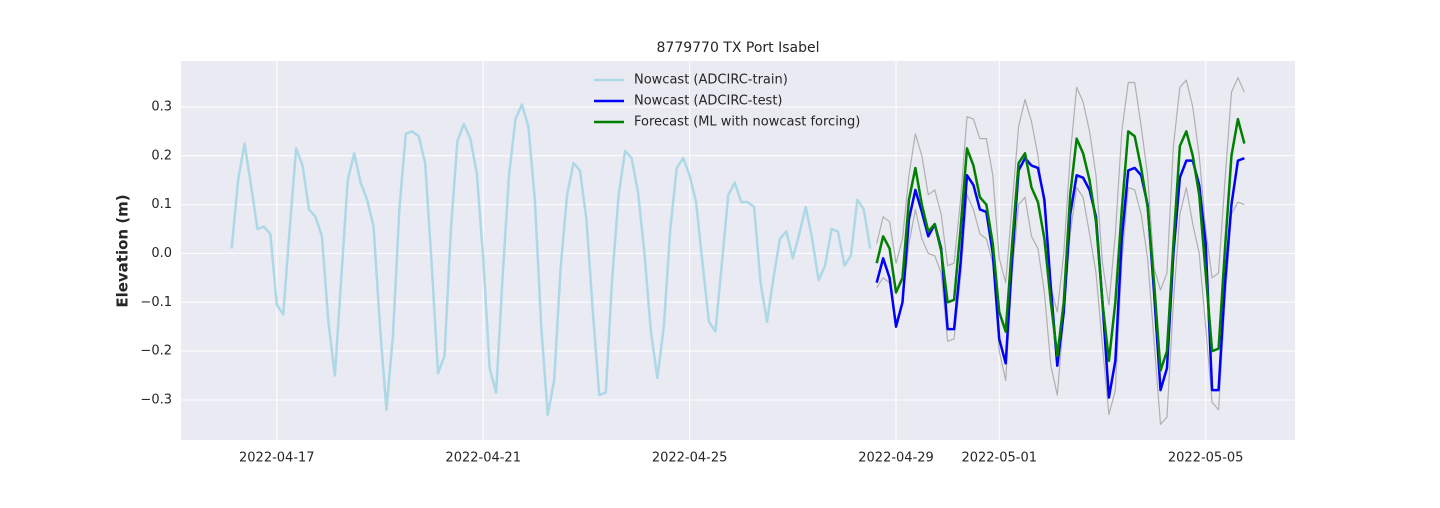  Describe the element at coordinates (1206, 458) in the screenshot. I see `x-tick-label: 2022-05-05` at that location.